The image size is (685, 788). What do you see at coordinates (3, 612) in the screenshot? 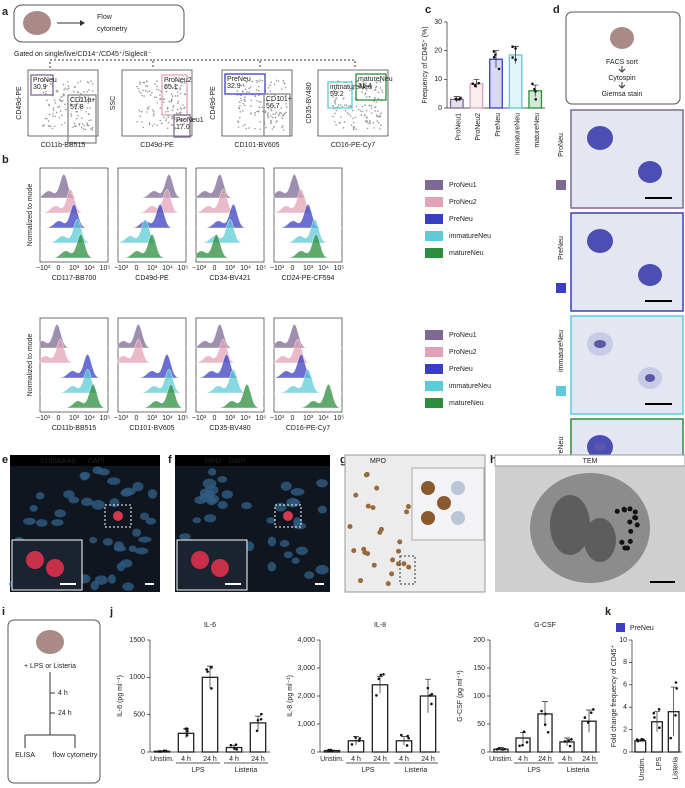
I see `panel-letter: i` at bounding box center [3, 612].